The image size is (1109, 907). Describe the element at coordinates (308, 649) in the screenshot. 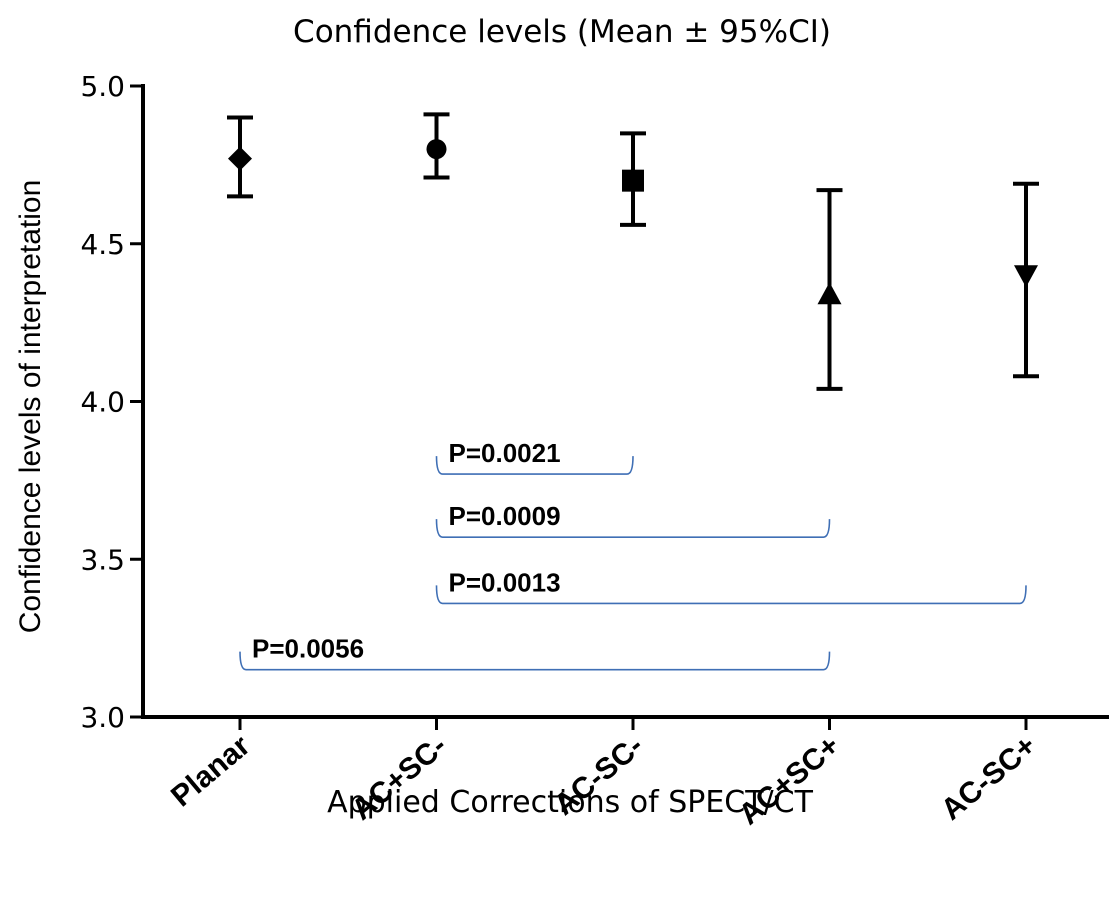

I see `p-value-label: P=0.0056` at that location.